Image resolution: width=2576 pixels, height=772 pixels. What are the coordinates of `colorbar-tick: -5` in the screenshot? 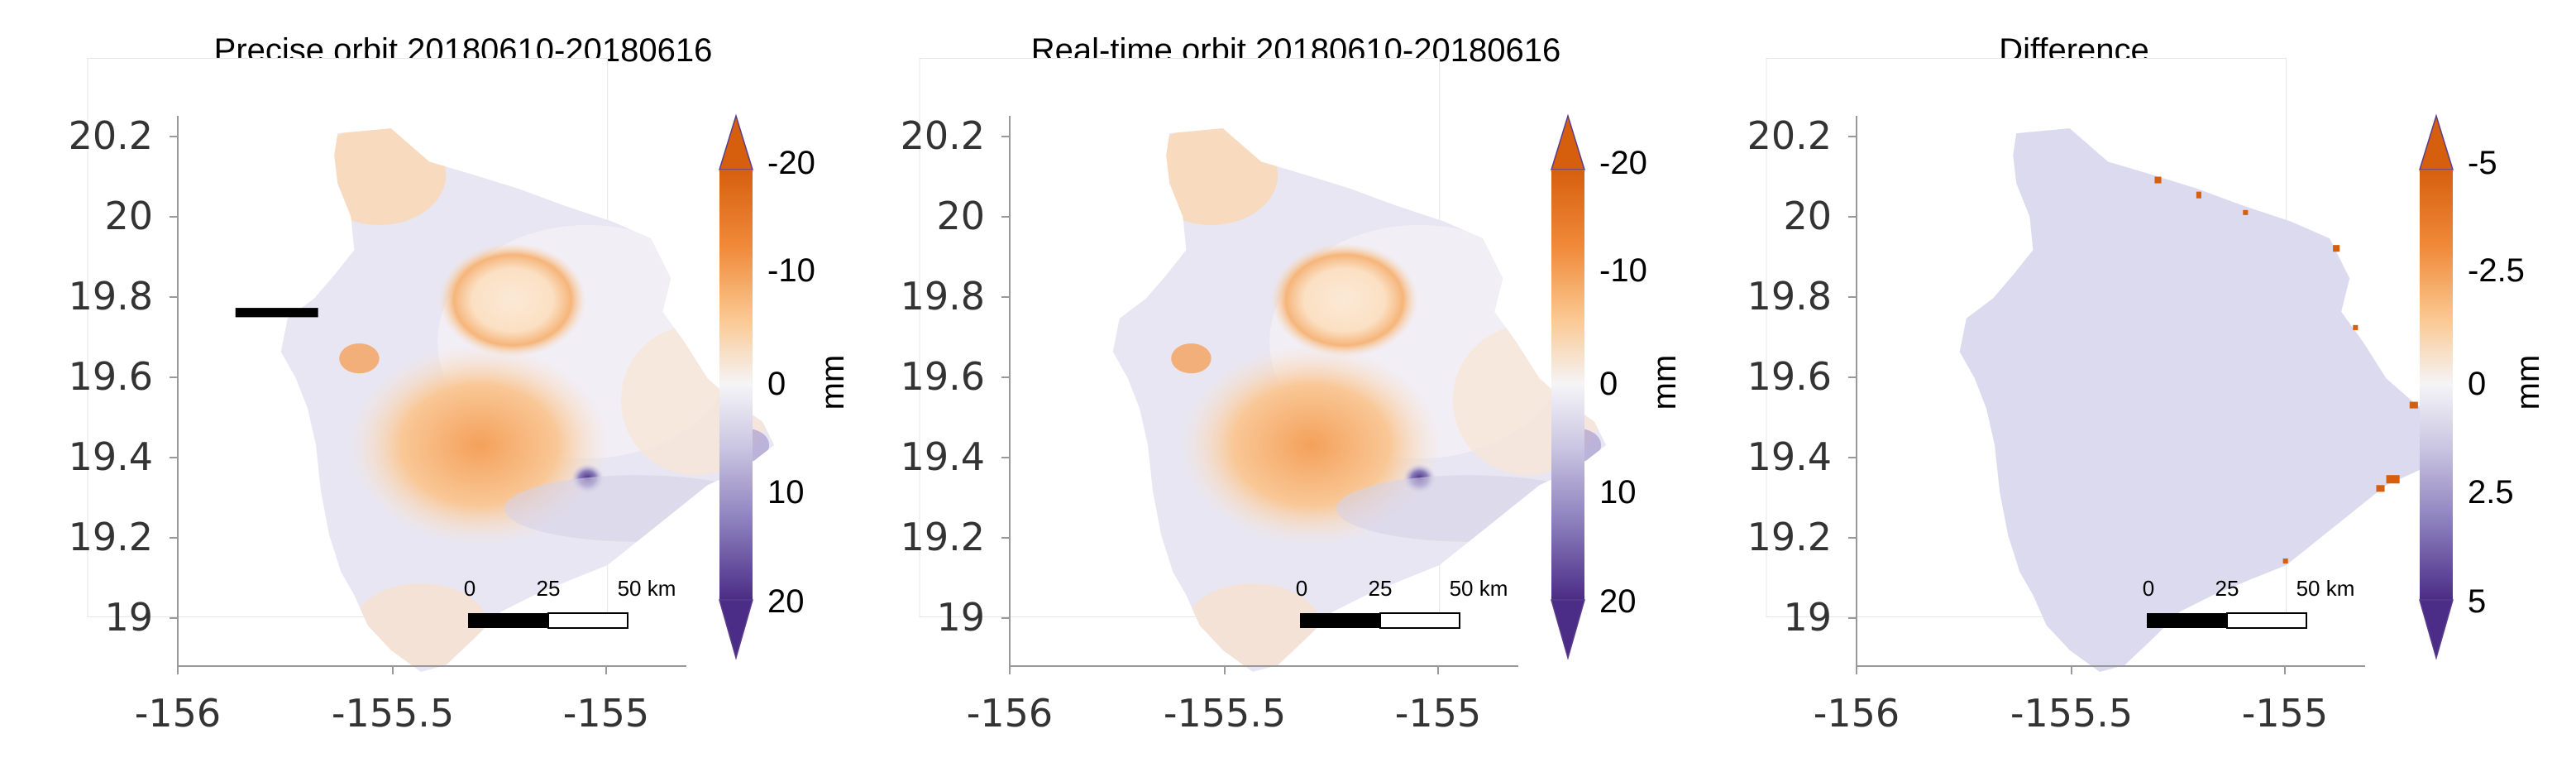 It's located at (2482, 163).